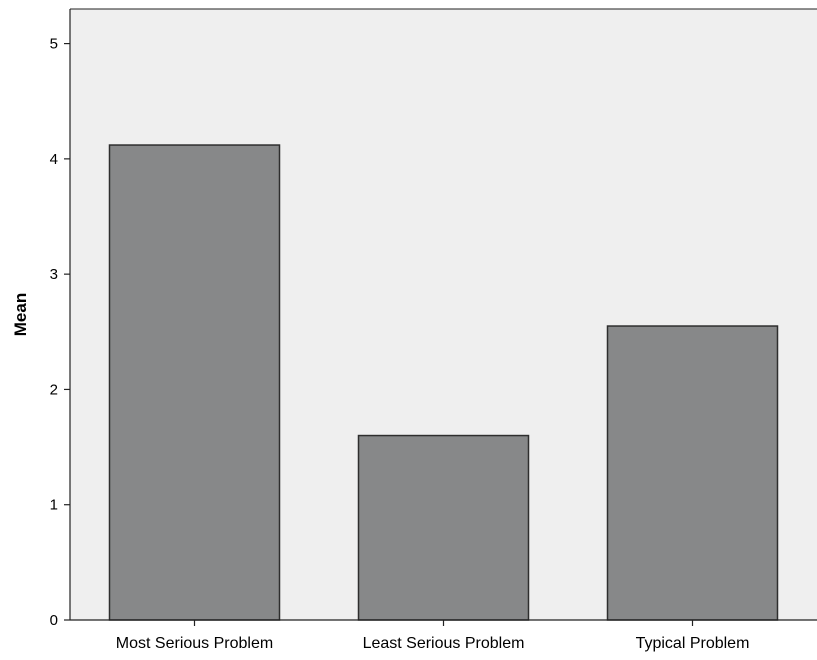  Describe the element at coordinates (54, 505) in the screenshot. I see `y-tick-label: 1` at that location.